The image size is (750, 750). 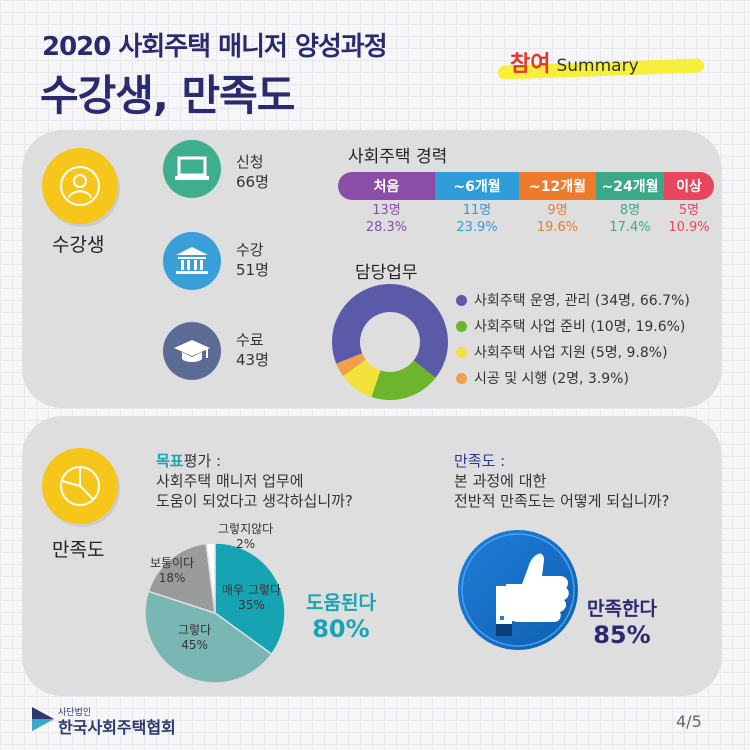 I want to click on career-title: 사회주택 경력, so click(x=398, y=157).